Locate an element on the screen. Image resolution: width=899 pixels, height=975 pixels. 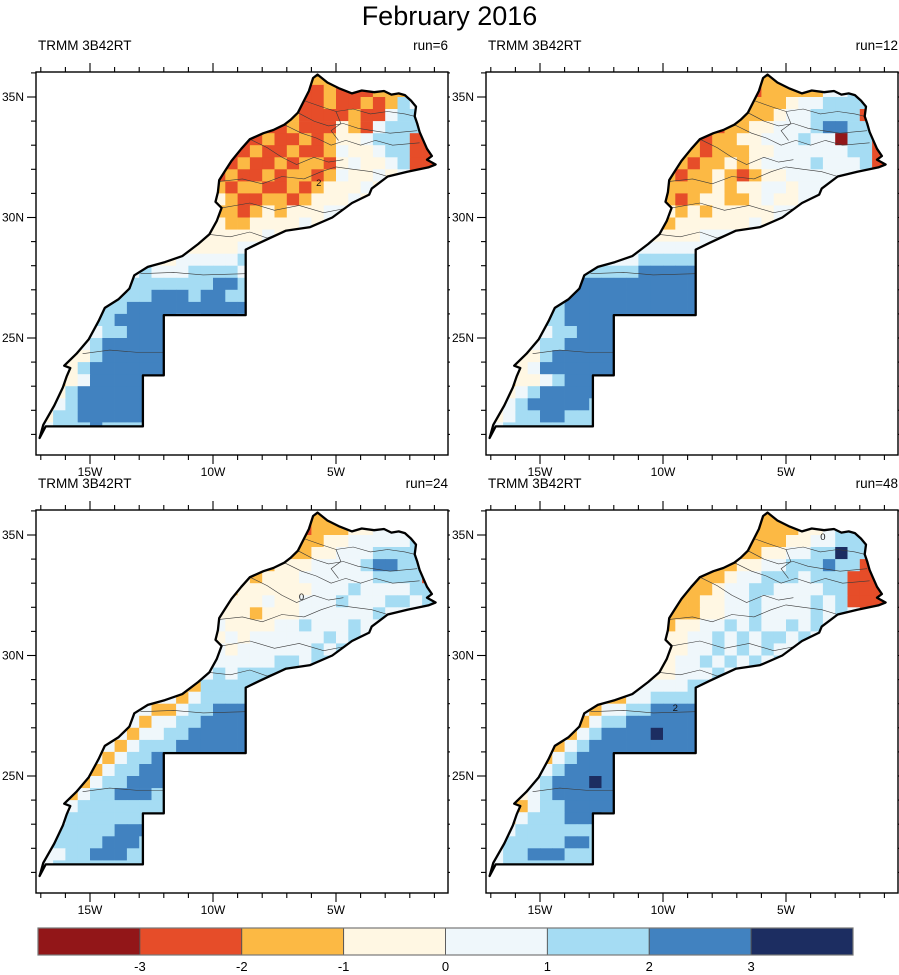
colorbar-tick-label: 2 is located at coordinates (649, 966).